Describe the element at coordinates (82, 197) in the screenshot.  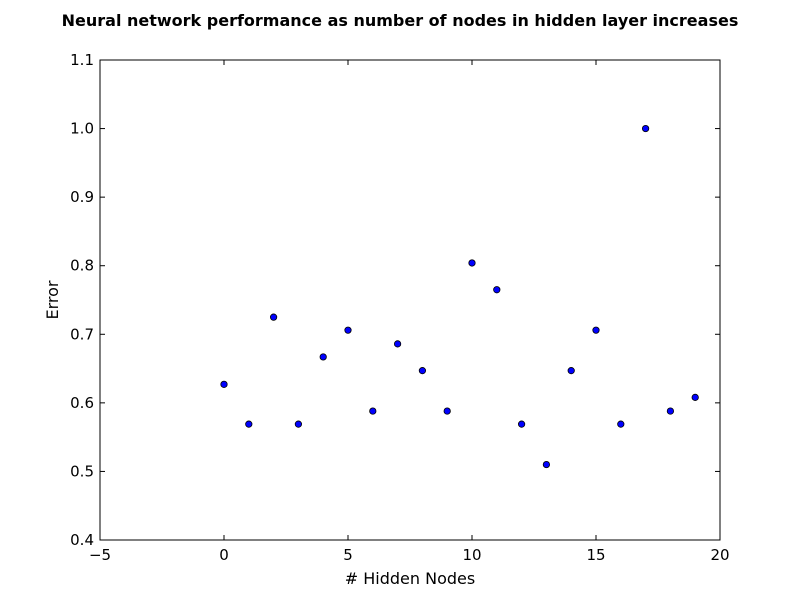
I see `y-tick-label: 0.9` at that location.